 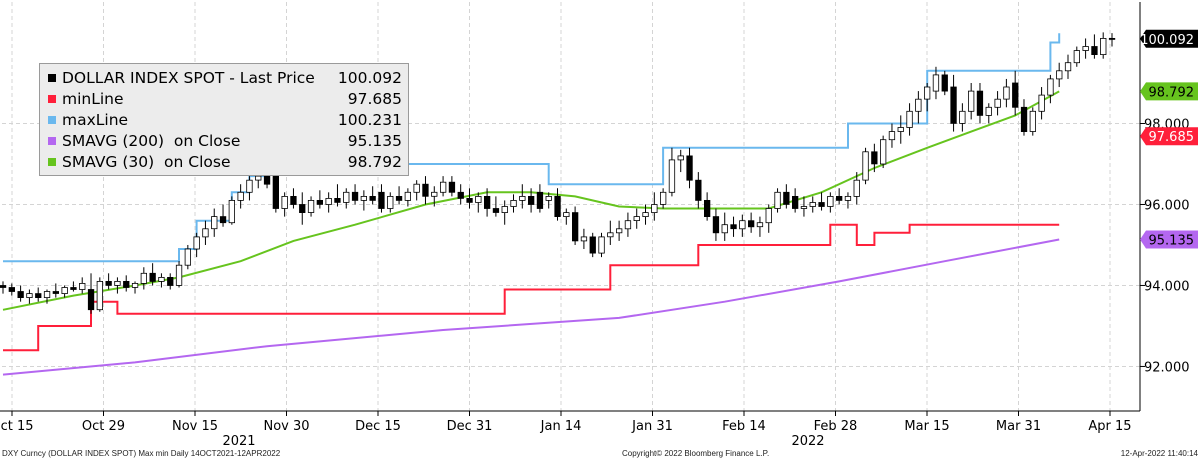 I want to click on price-tag: 97.685, so click(x=1169, y=136).